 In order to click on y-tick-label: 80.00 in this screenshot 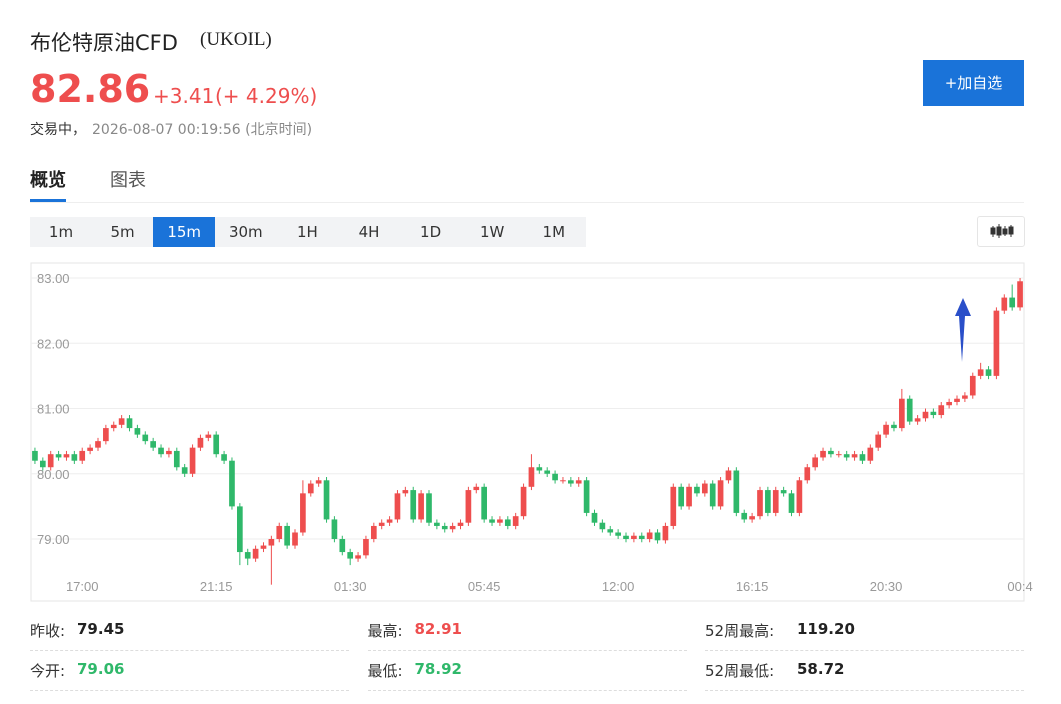, I will do `click(53, 474)`.